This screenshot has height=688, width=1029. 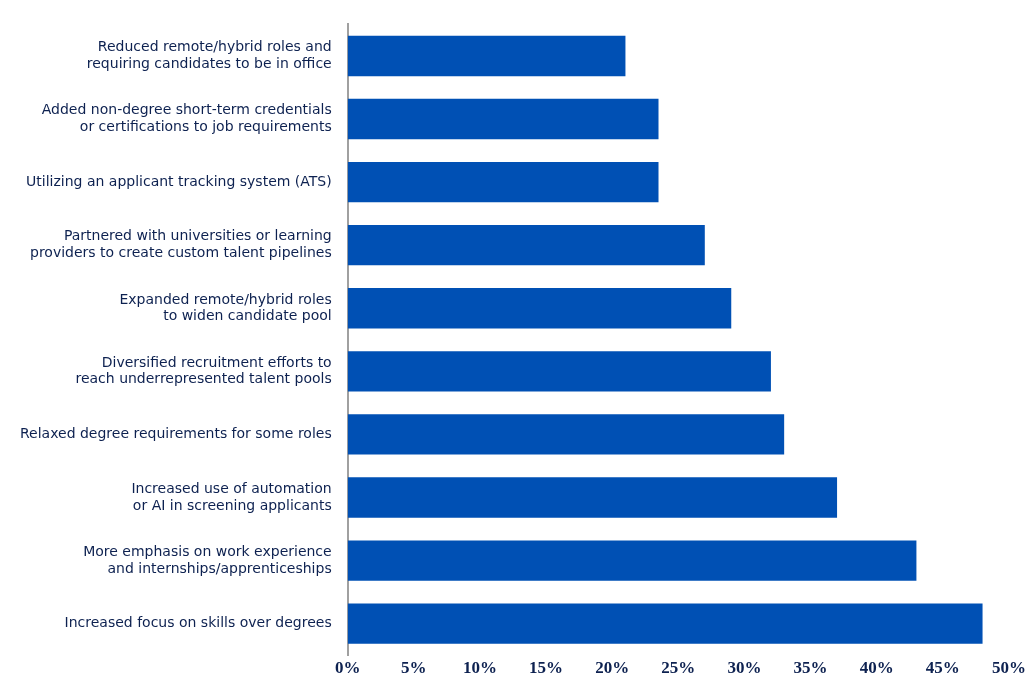 I want to click on x-tick-label: 0%, so click(x=347, y=667).